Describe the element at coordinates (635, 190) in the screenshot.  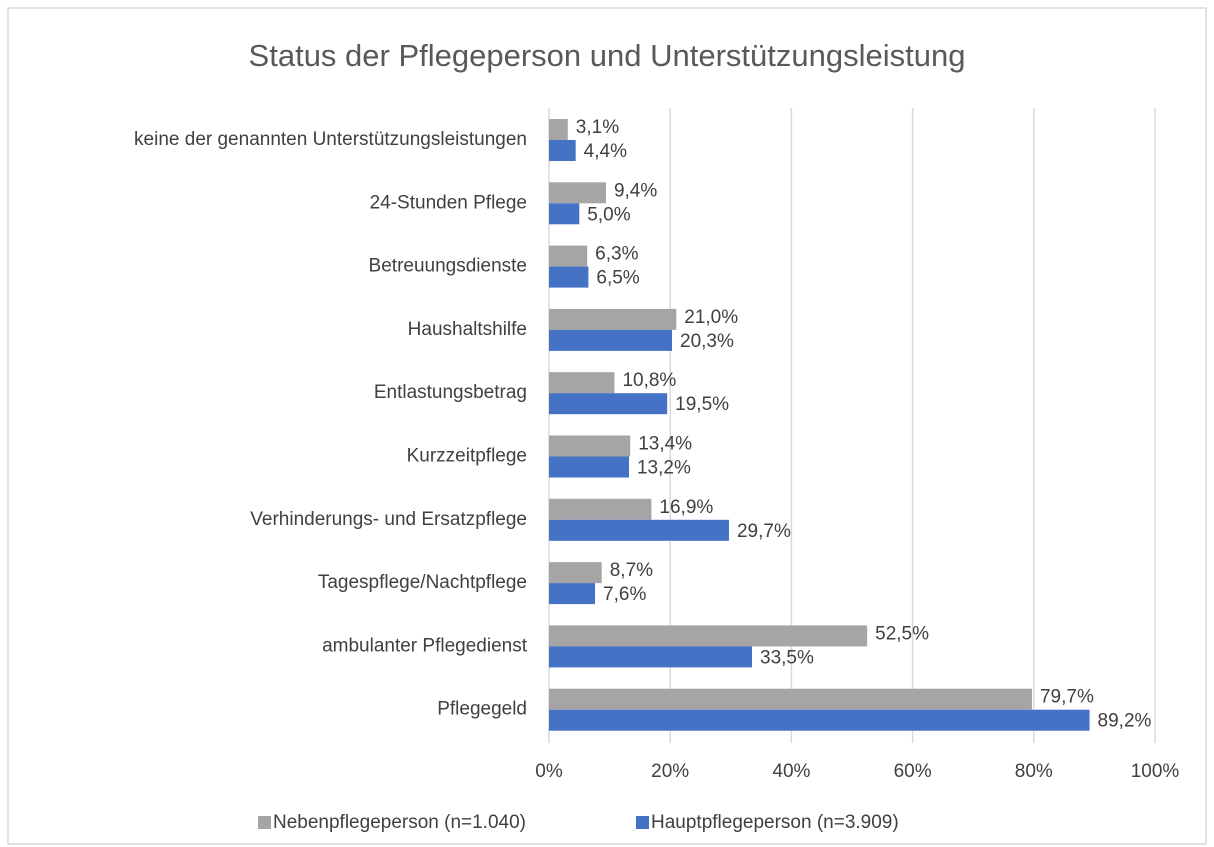
I see `data-label: 9,4%` at that location.